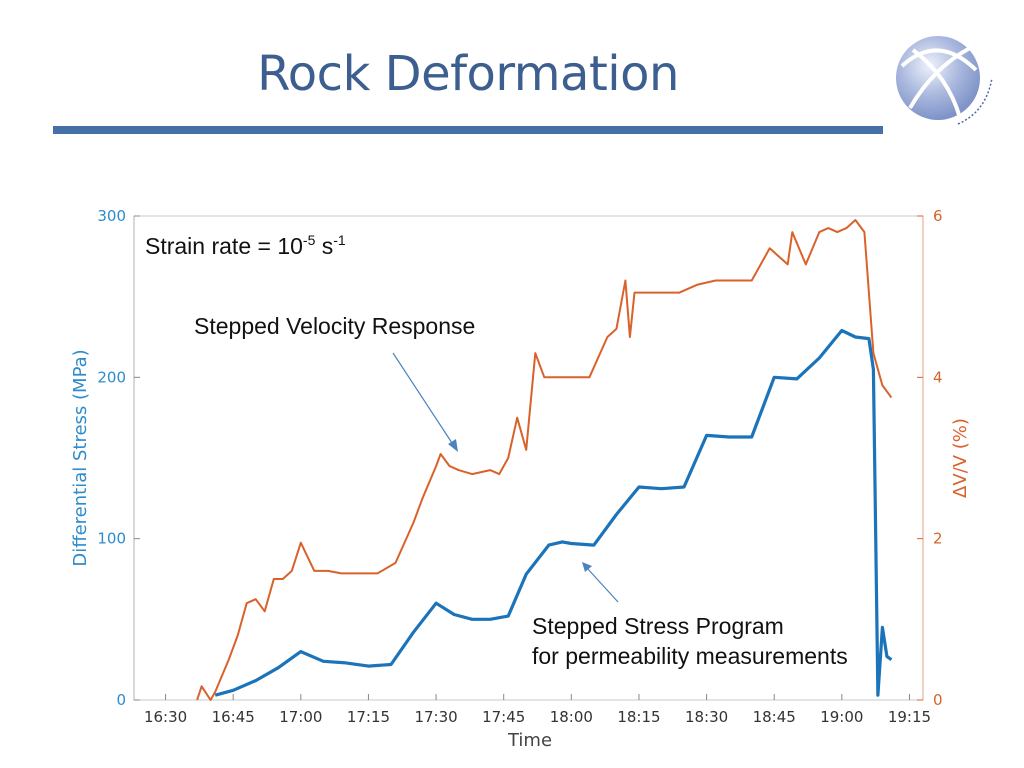 The width and height of the screenshot is (1024, 768). What do you see at coordinates (944, 80) in the screenshot?
I see `globe-logo-icon` at bounding box center [944, 80].